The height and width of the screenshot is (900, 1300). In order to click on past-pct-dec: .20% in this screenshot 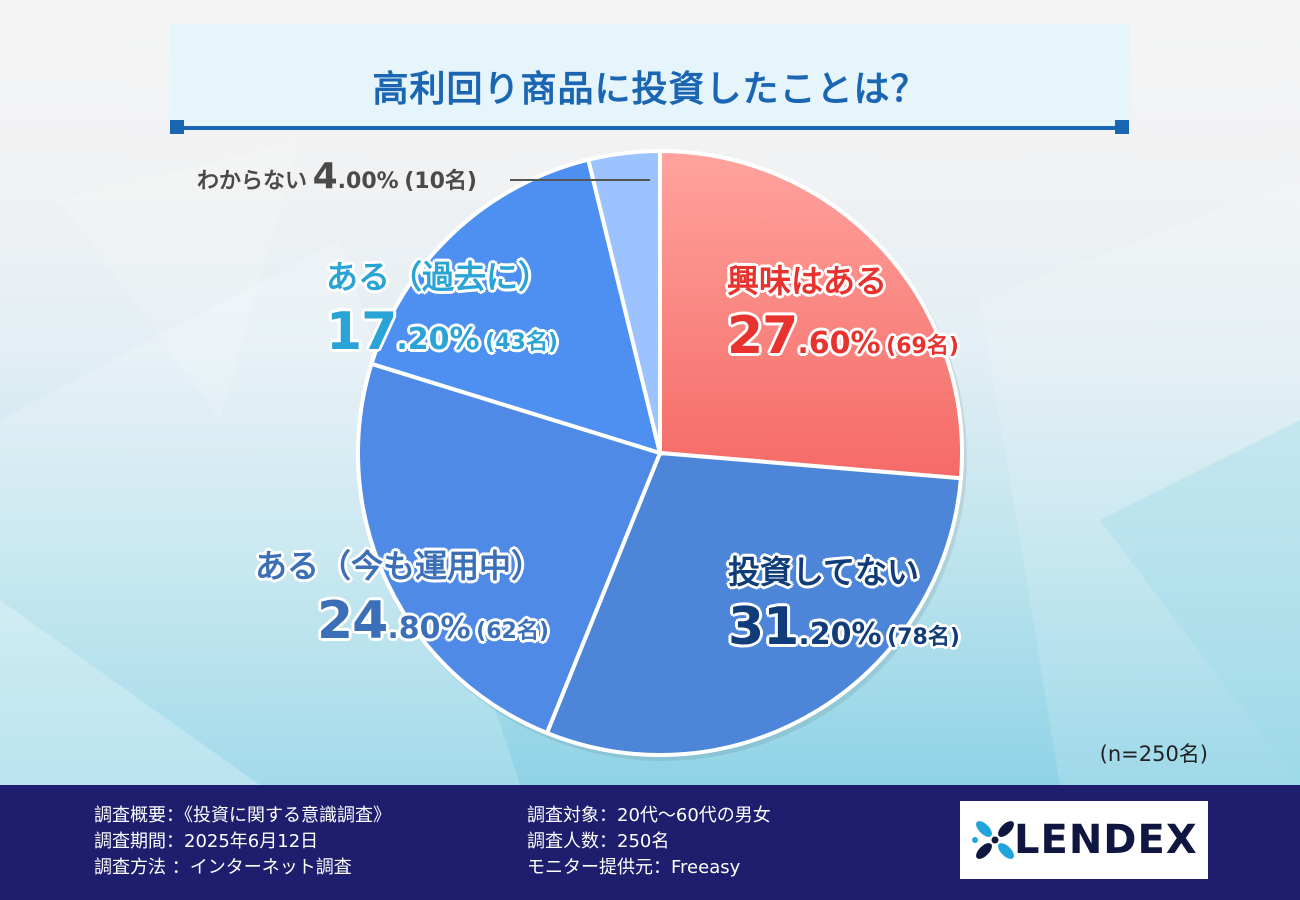, I will do `click(438, 339)`.